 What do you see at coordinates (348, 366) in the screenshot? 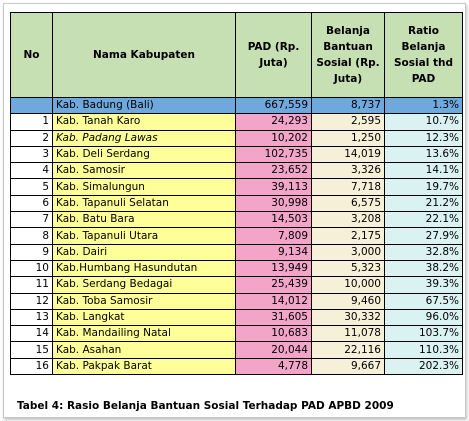
I see `cell-belanja: 9,667` at bounding box center [348, 366].